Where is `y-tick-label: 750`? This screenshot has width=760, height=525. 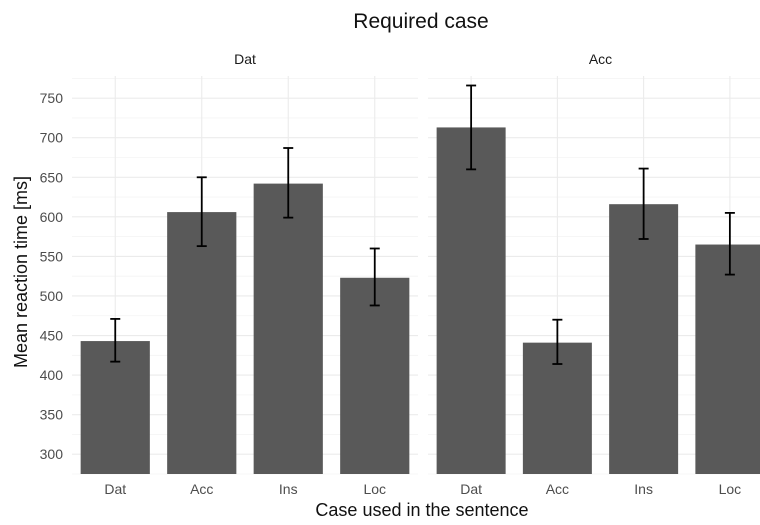
y-tick-label: 750 is located at coordinates (52, 98).